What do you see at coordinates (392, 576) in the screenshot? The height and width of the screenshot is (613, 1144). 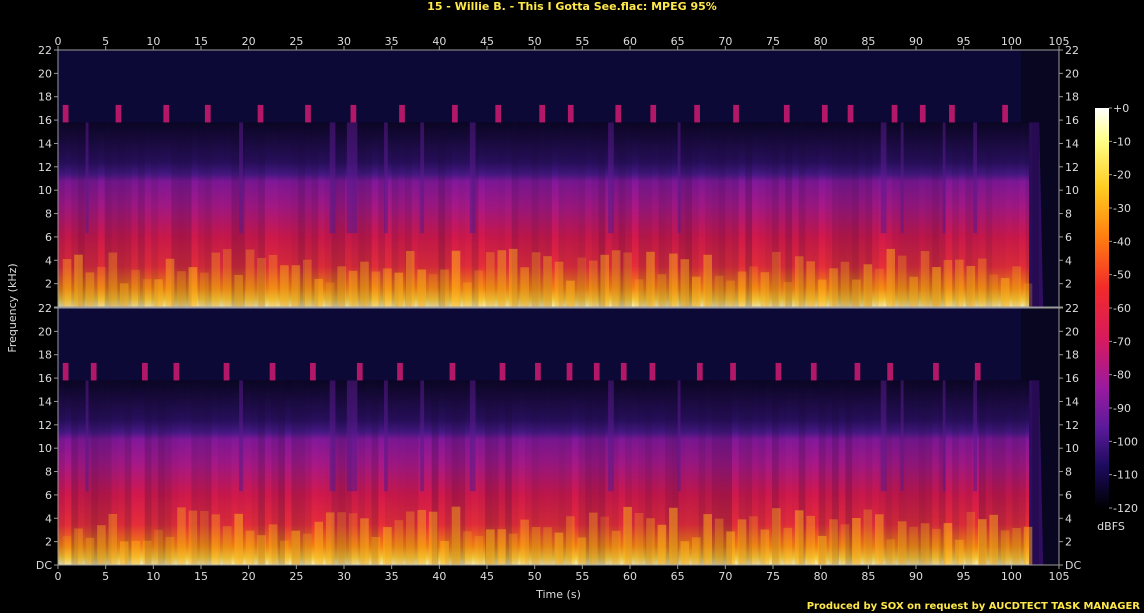 I see `x-tick-label-bottom: 35` at bounding box center [392, 576].